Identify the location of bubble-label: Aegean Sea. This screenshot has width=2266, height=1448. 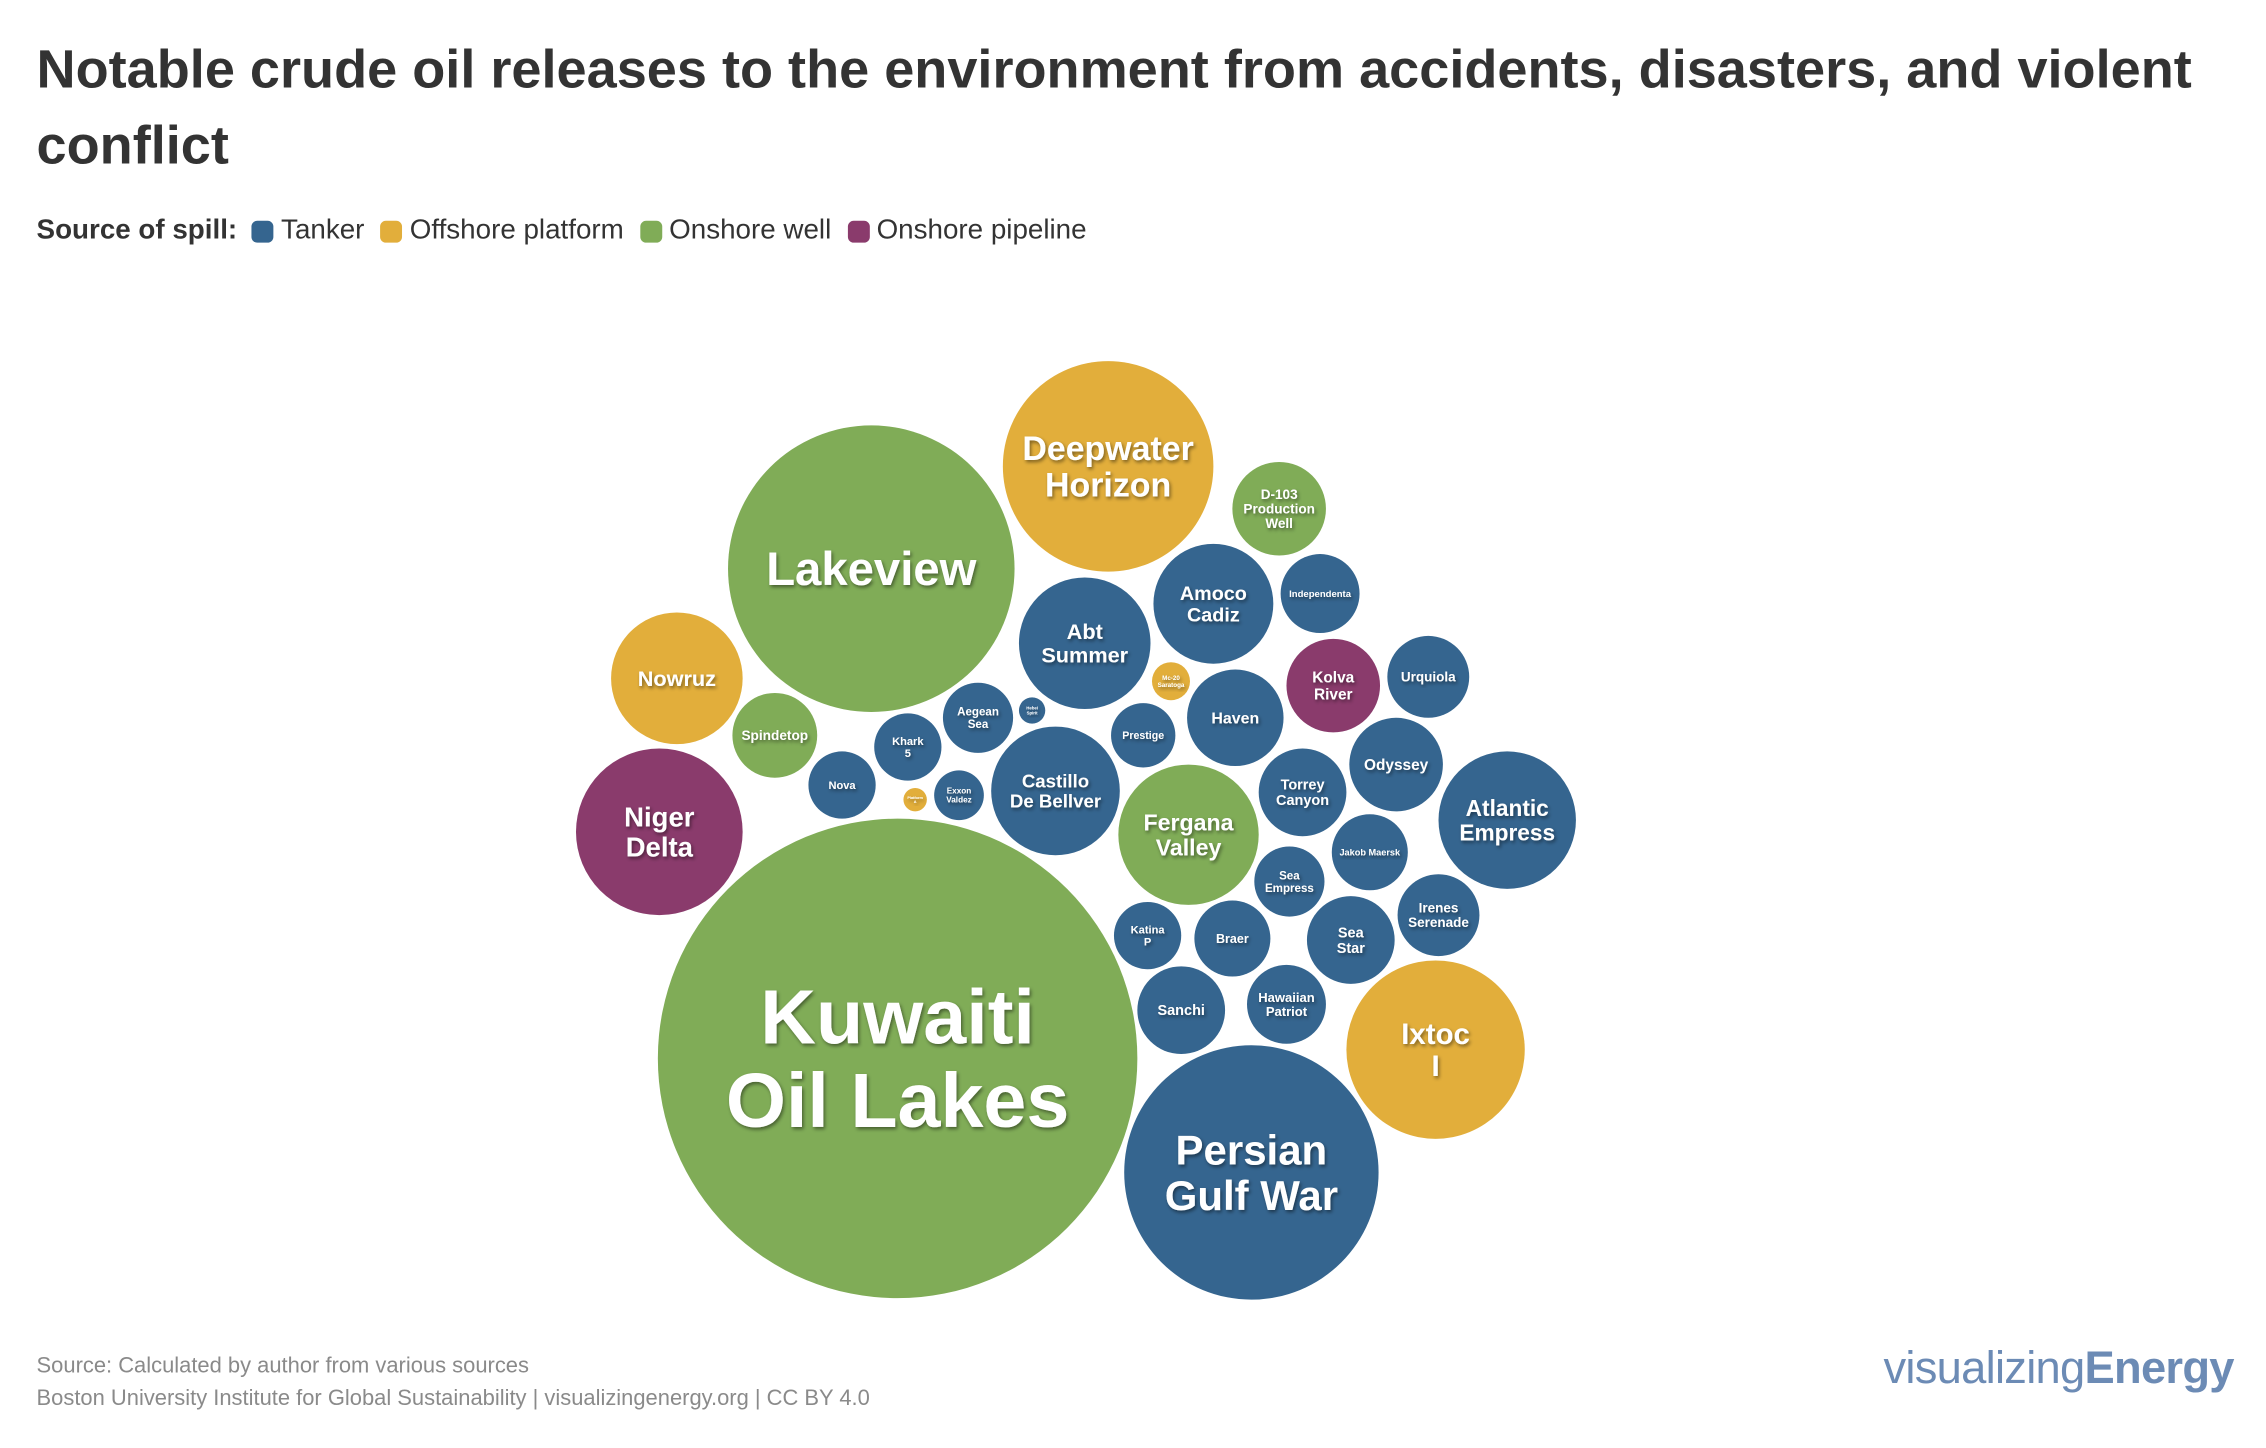
(978, 719).